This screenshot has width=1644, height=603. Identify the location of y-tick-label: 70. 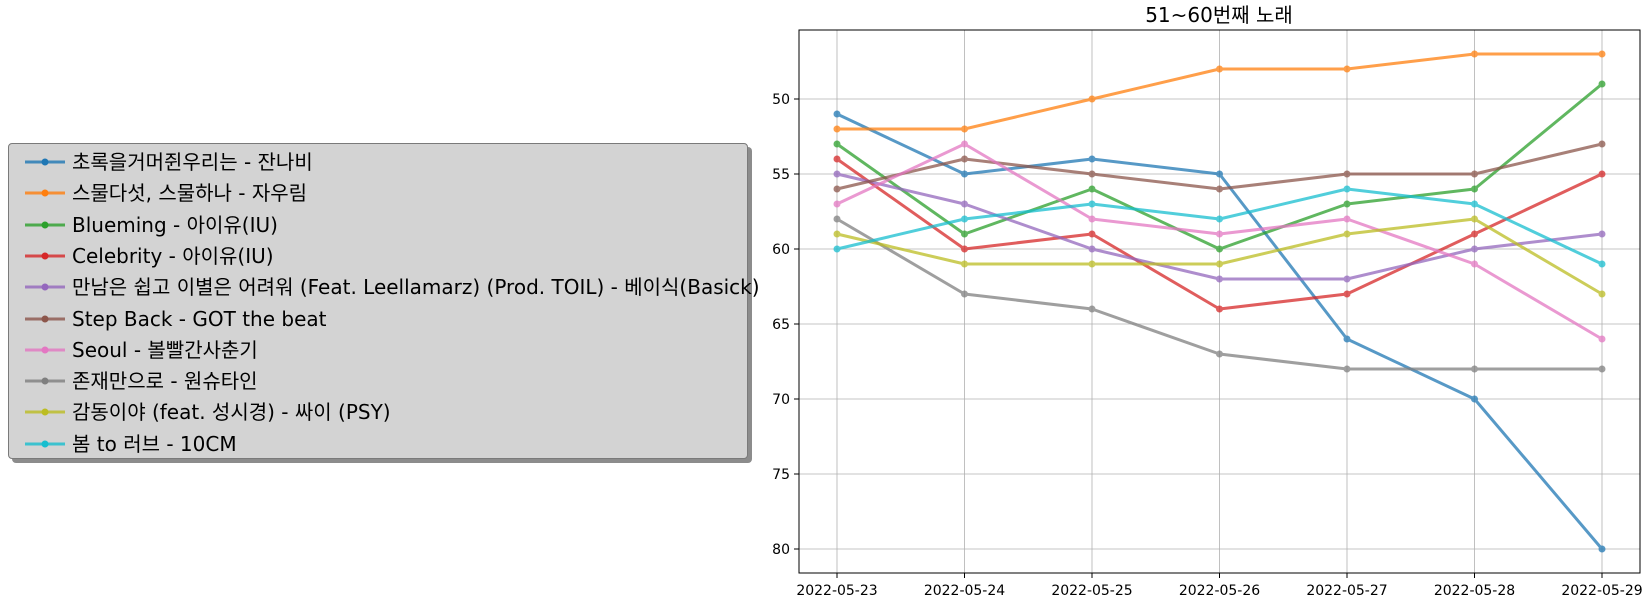
(781, 400).